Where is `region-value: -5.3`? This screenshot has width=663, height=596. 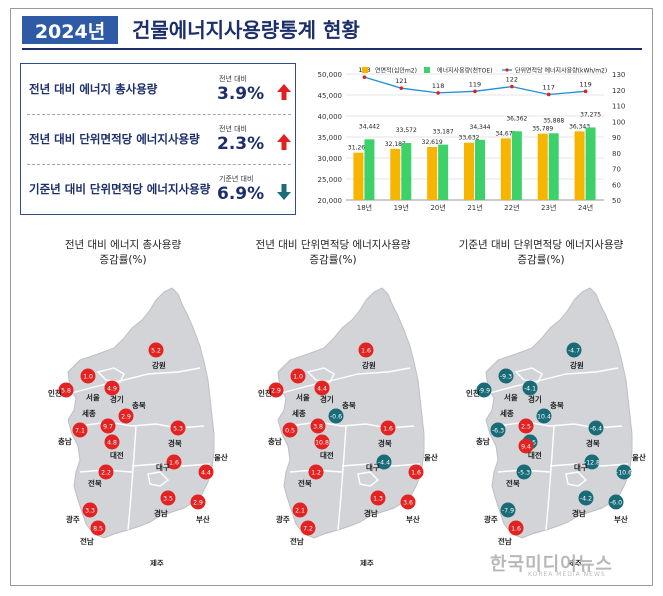
region-value: -5.3 is located at coordinates (524, 473).